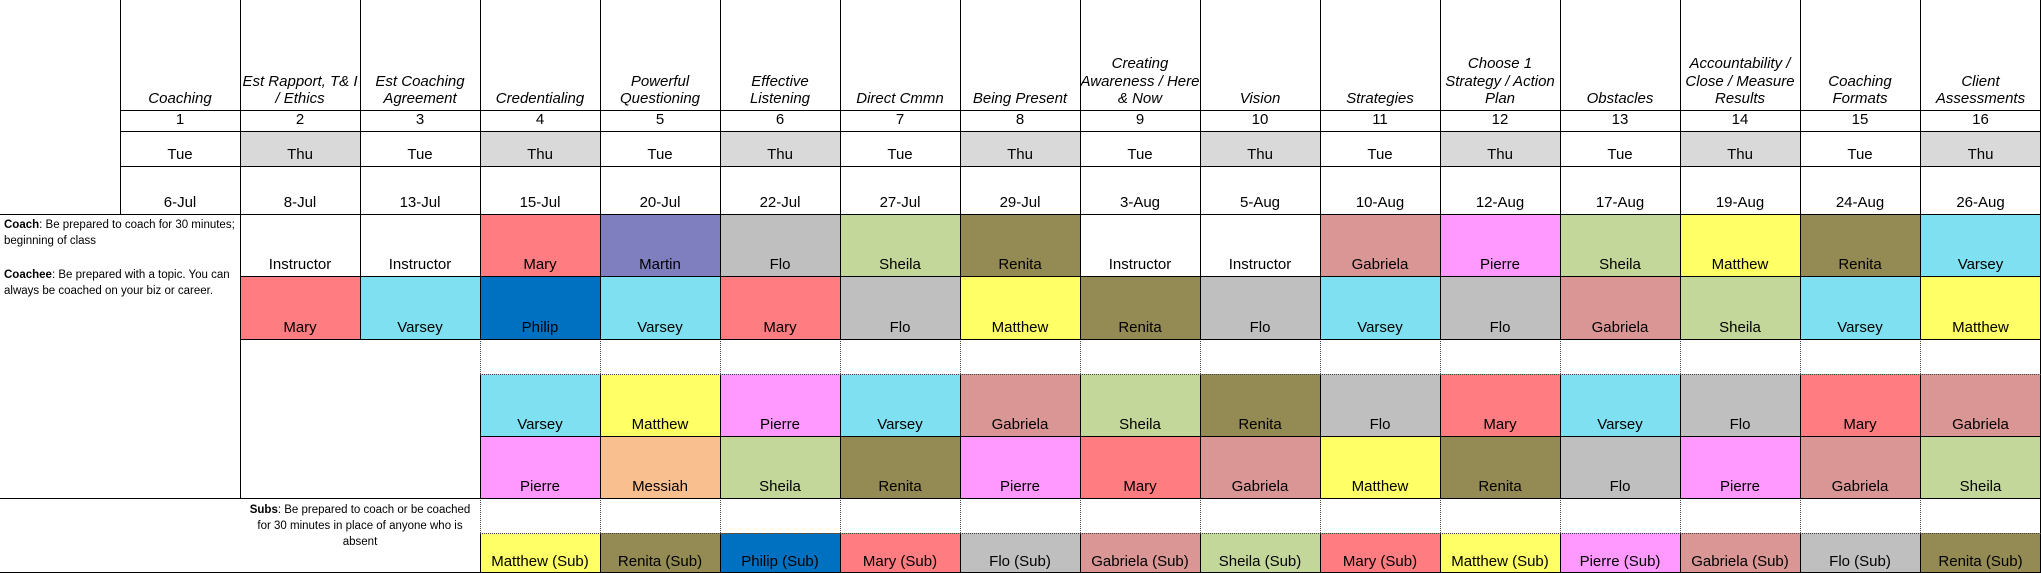 This screenshot has height=573, width=2041. I want to click on coachee-cell: Renita, so click(1140, 307).